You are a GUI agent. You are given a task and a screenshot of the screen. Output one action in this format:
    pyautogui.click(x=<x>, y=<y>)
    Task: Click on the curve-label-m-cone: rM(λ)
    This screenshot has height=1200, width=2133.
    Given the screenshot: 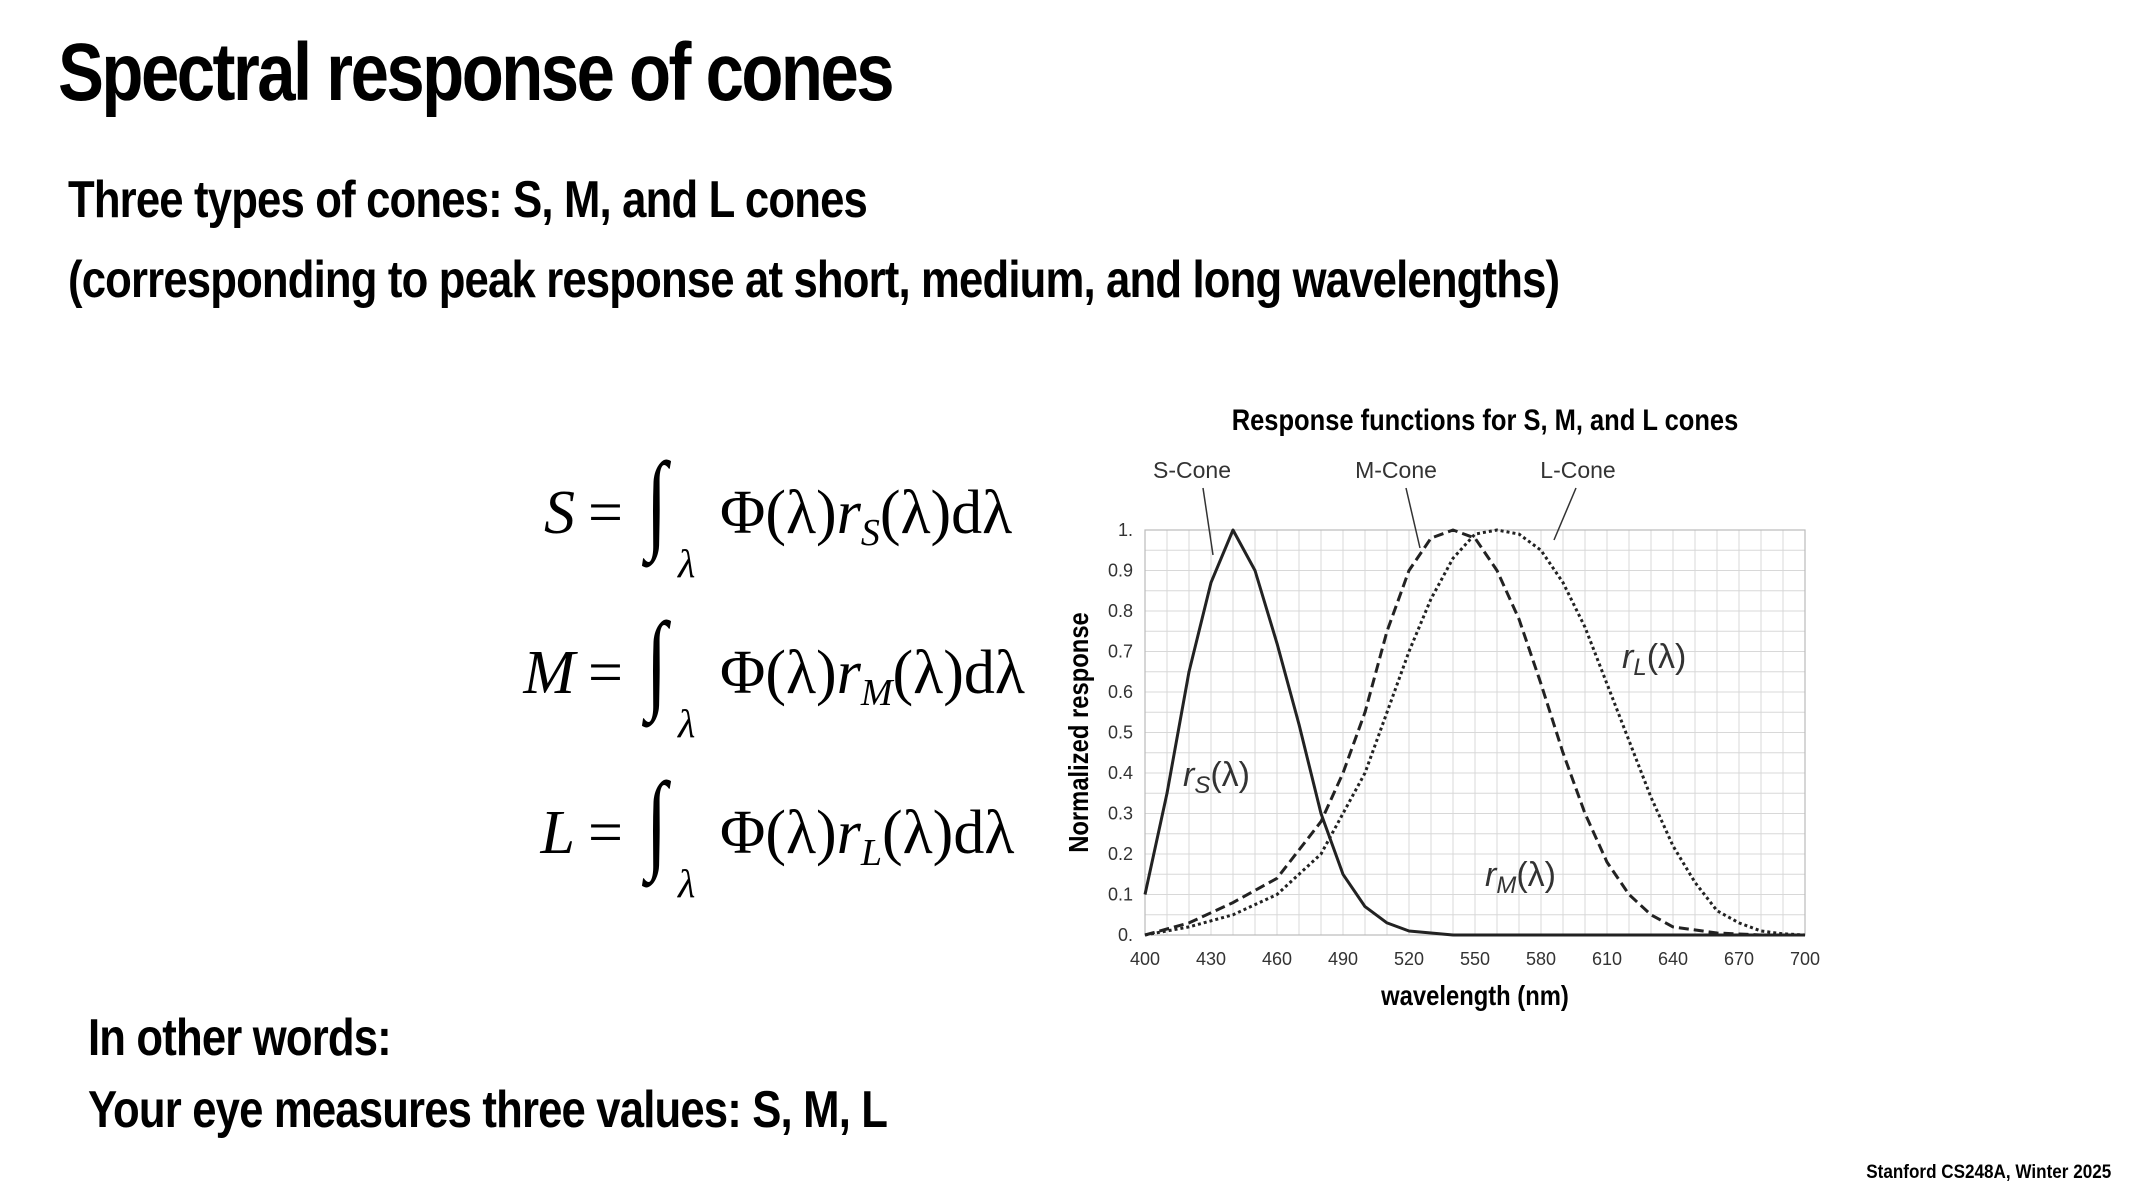 What is the action you would take?
    pyautogui.click(x=1520, y=877)
    